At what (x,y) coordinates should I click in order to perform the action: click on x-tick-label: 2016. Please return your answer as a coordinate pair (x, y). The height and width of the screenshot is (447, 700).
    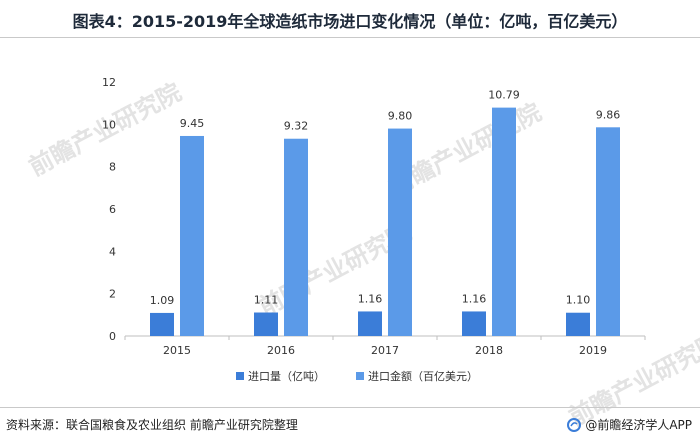
    Looking at the image, I should click on (281, 350).